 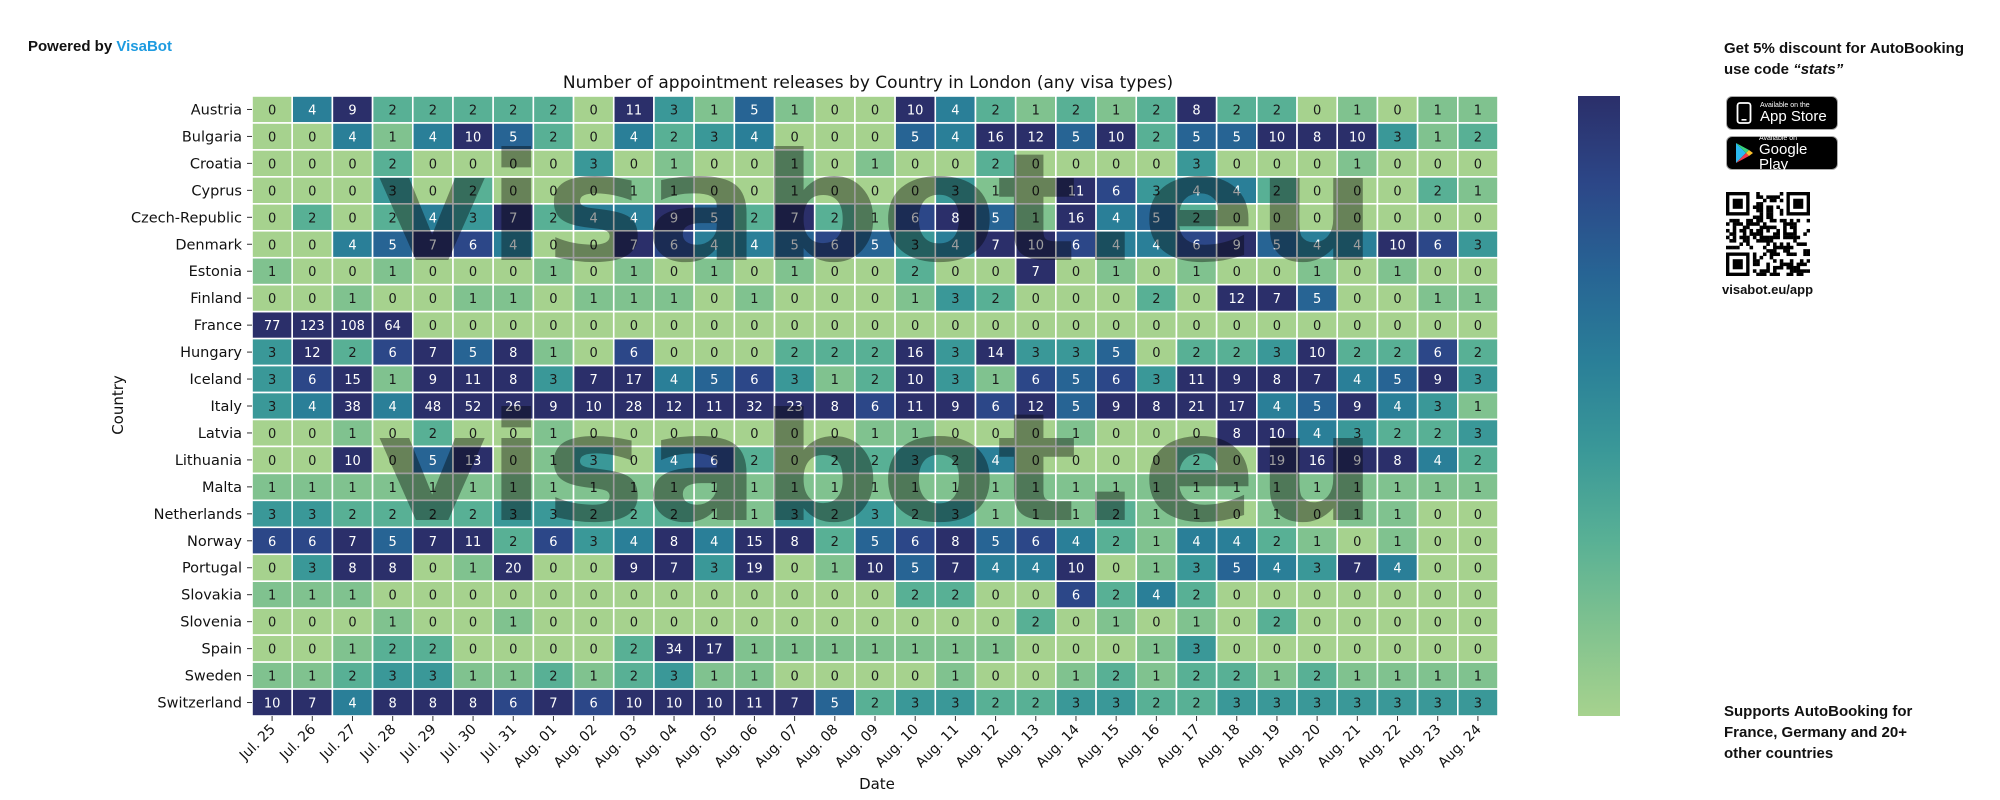 What do you see at coordinates (1816, 732) in the screenshot?
I see `promo-text-segment: France, Germany and 20+` at bounding box center [1816, 732].